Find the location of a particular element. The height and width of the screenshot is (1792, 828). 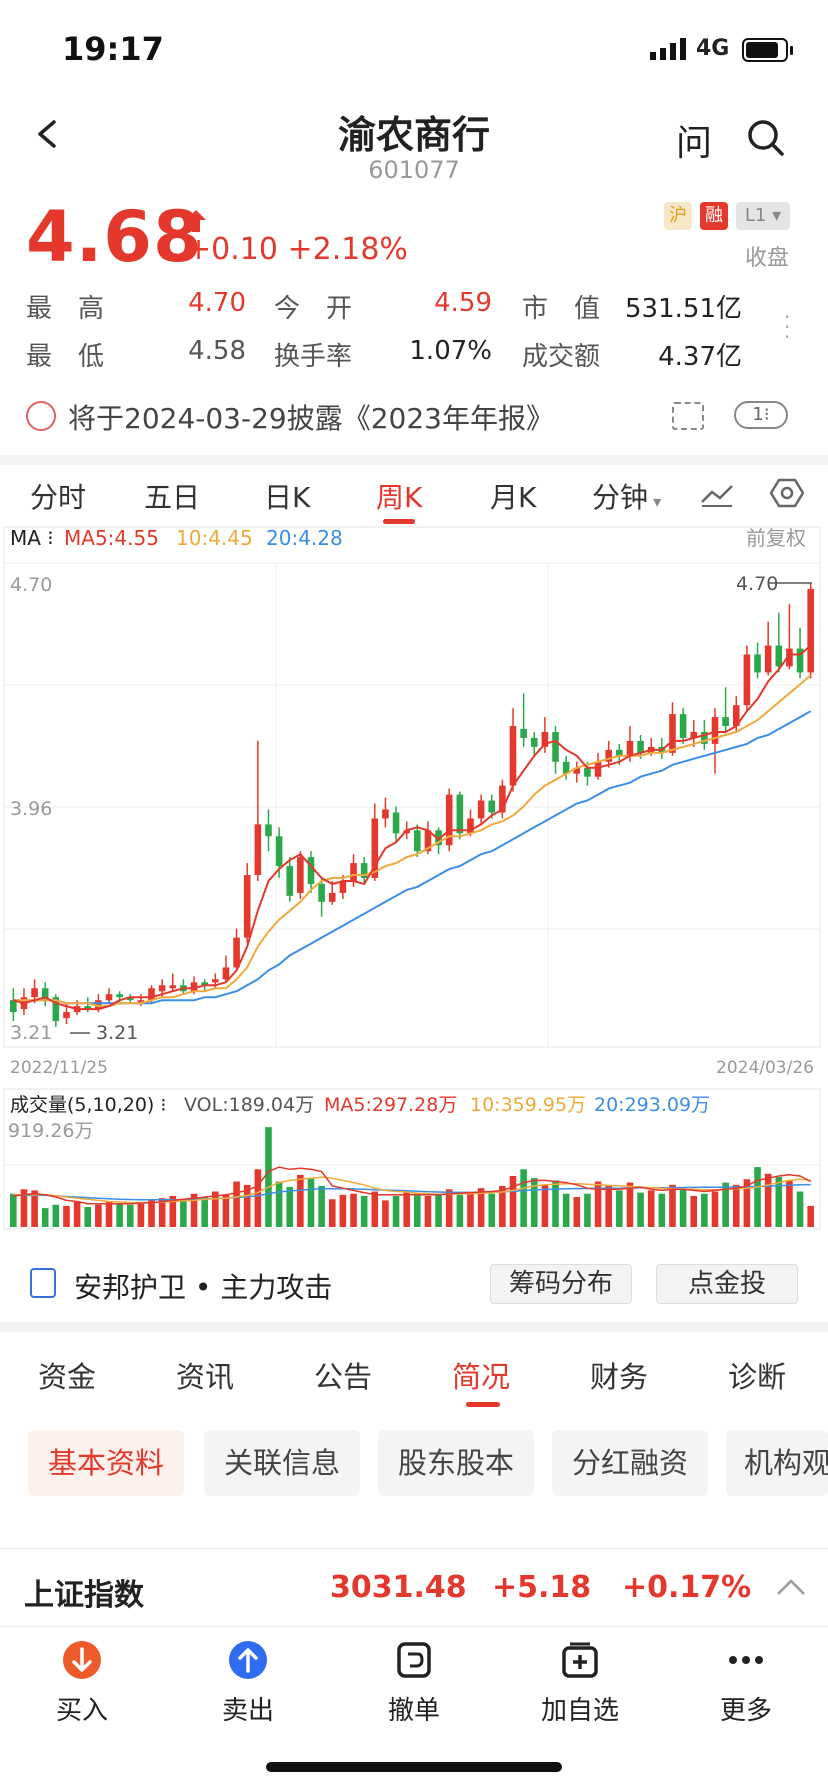

tab-daily-k: 日K is located at coordinates (287, 497).